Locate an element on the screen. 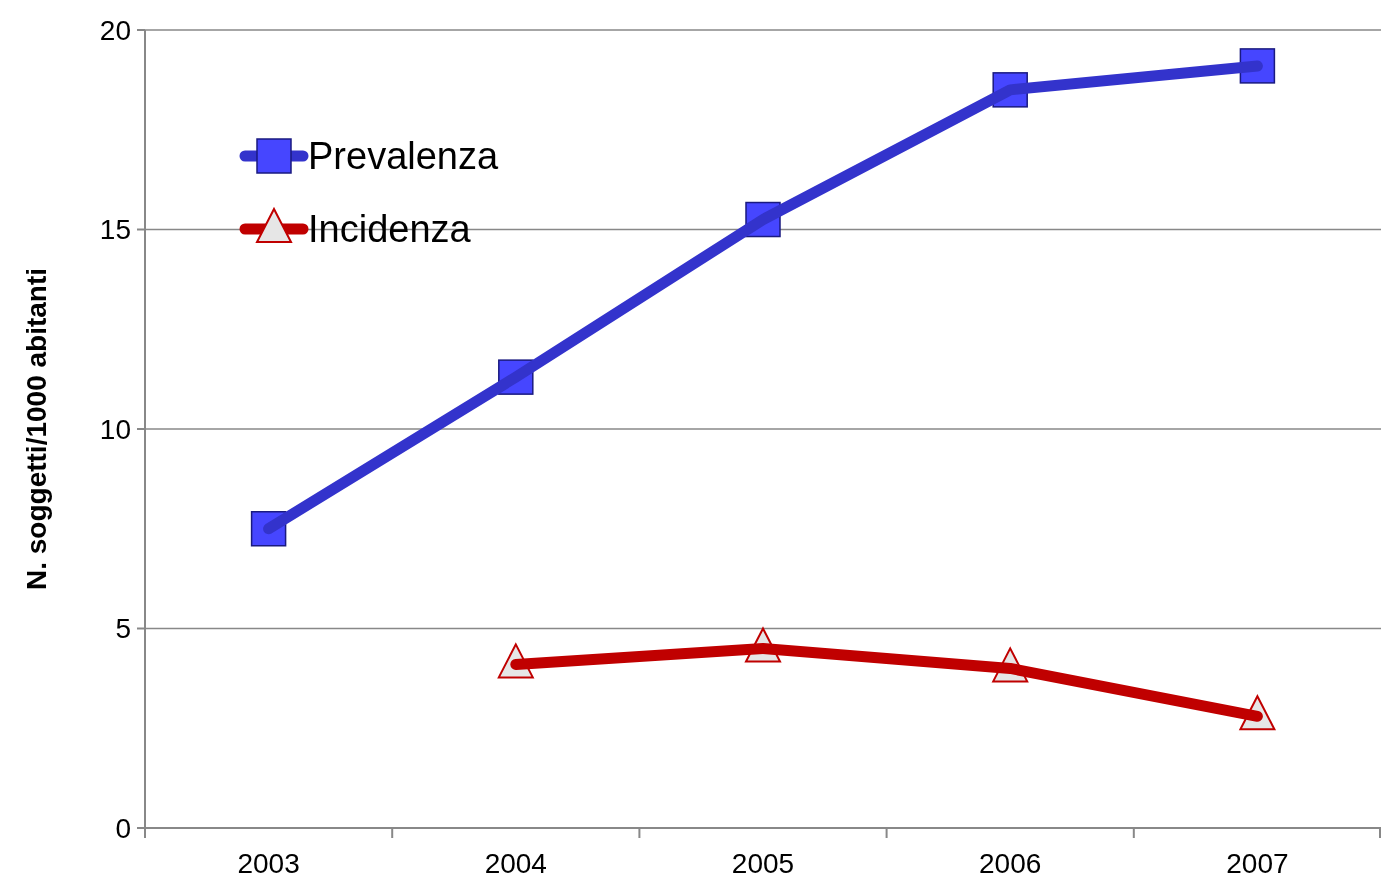 This screenshot has width=1389, height=891. x-tick-label: 2007 is located at coordinates (1257, 863).